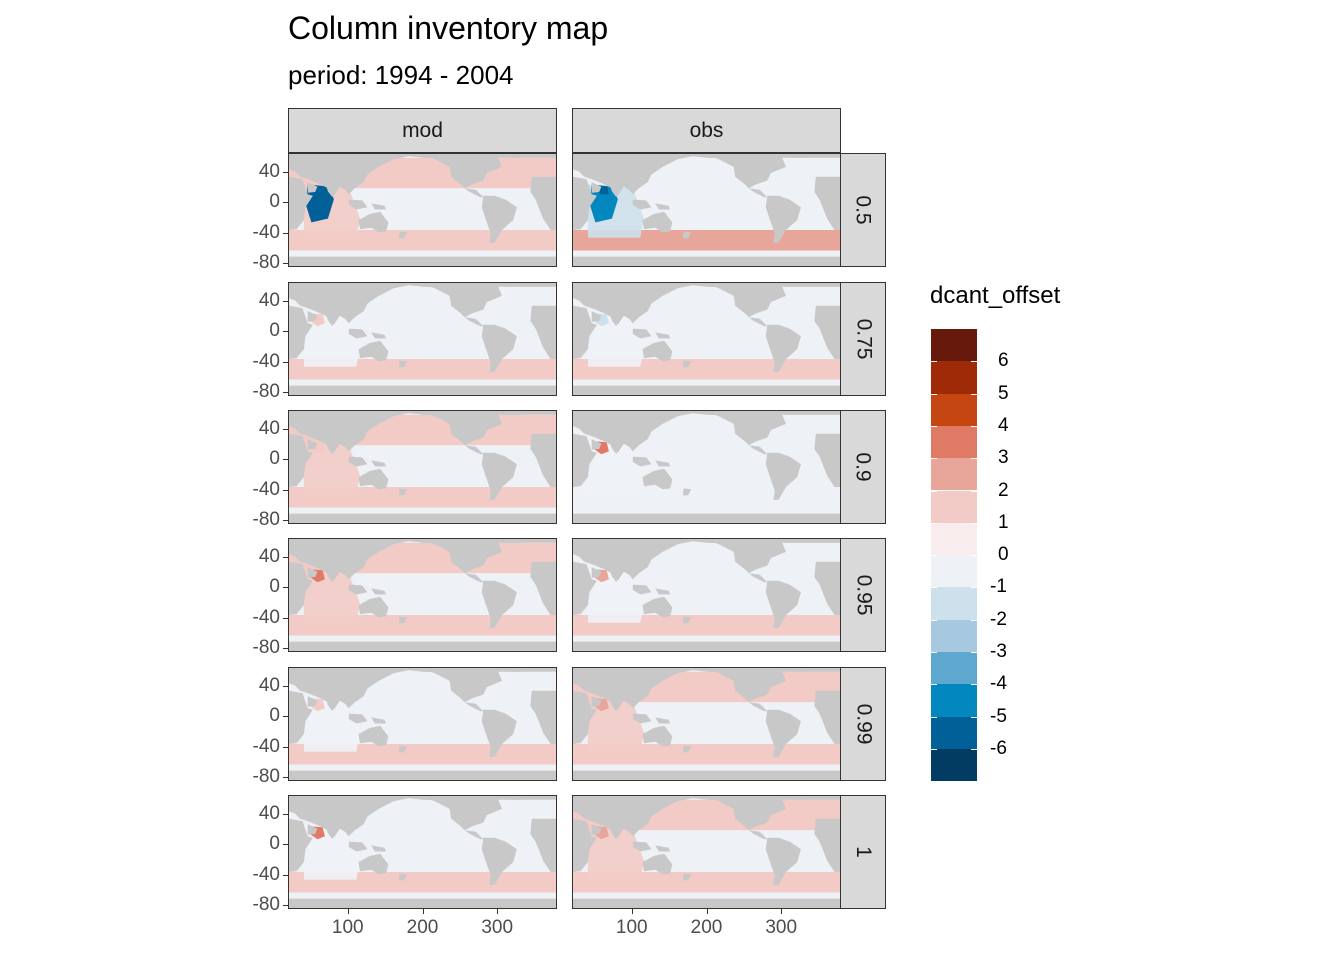  Describe the element at coordinates (422, 130) in the screenshot. I see `facet-strip-mod: mod` at that location.